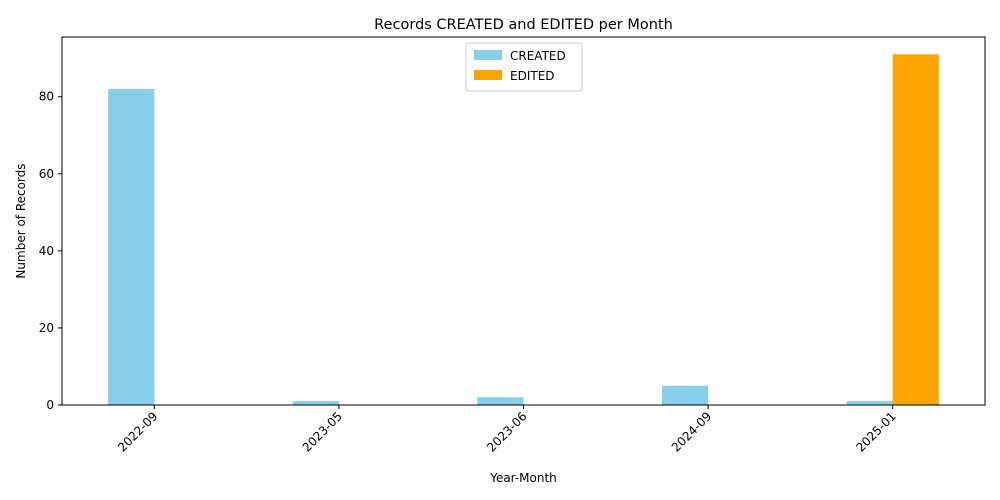 This screenshot has height=500, width=1000. Describe the element at coordinates (488, 55) in the screenshot. I see `legend-swatch-created` at that location.